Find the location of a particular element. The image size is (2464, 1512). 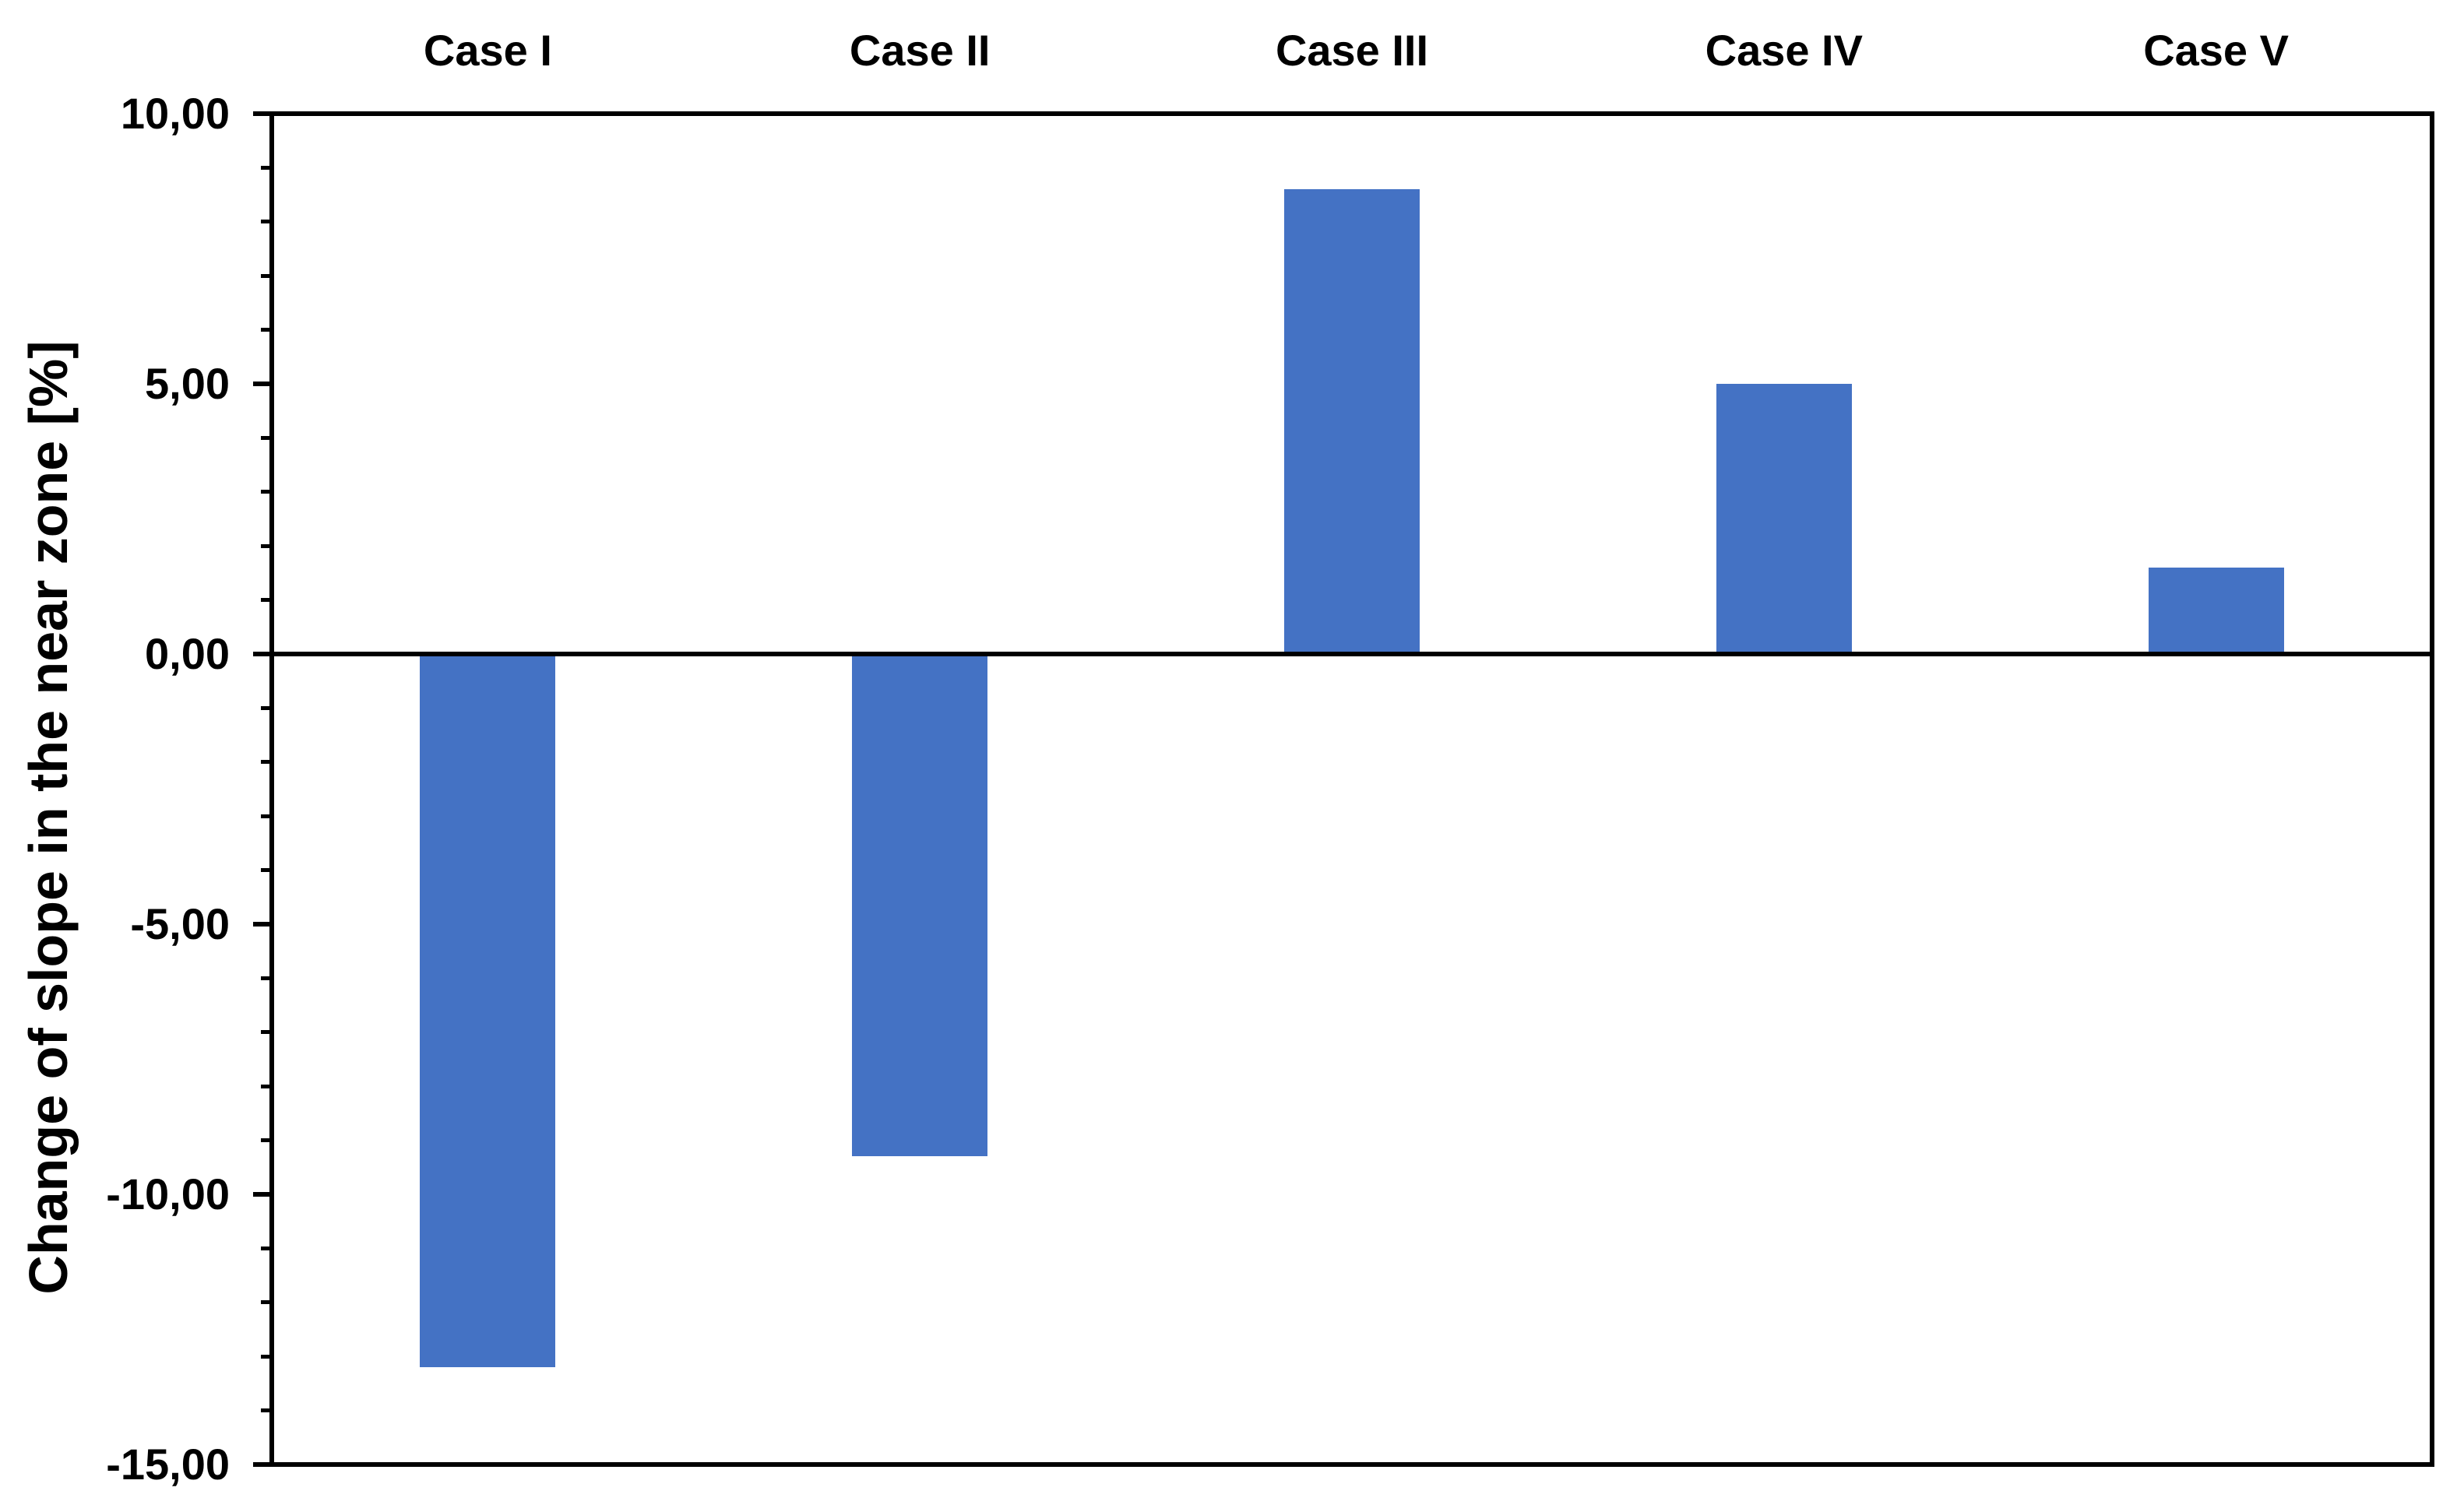

category-label-case-i: Case I is located at coordinates (488, 51).